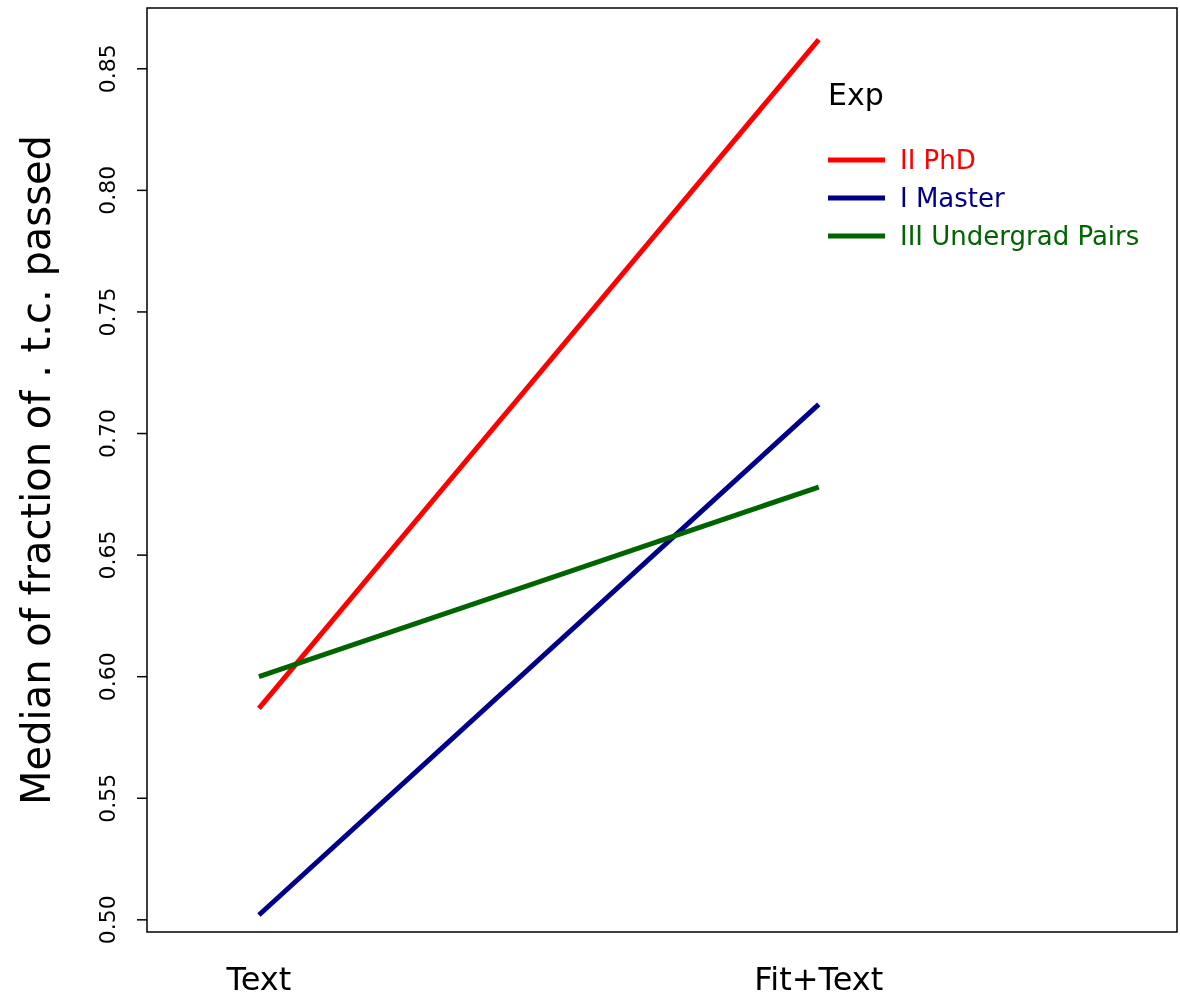  I want to click on y-tick-label: 0.80, so click(107, 190).